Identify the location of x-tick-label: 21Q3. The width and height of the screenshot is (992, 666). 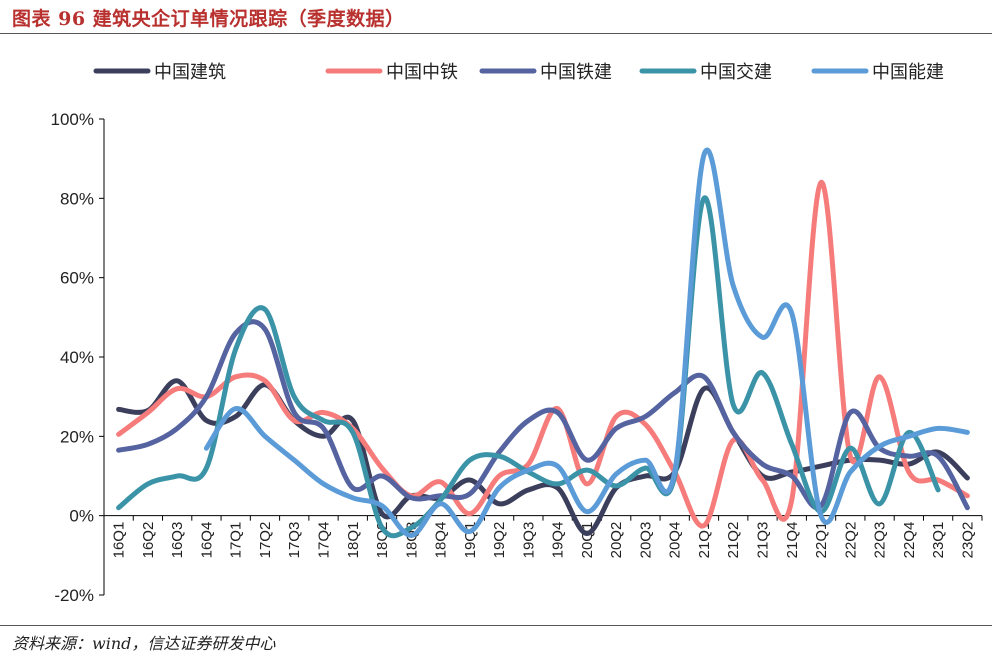
(763, 540).